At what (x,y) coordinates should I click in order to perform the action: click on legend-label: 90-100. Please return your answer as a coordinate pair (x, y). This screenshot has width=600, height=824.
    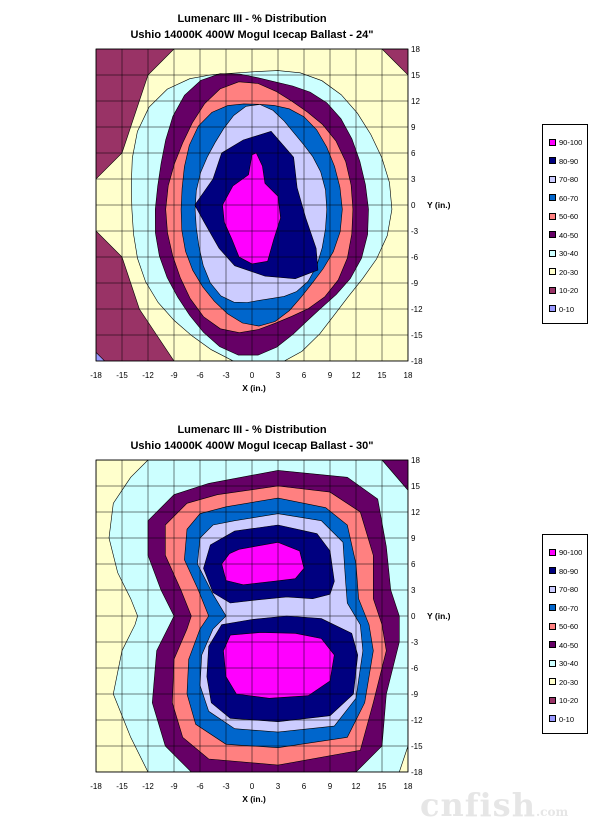
    Looking at the image, I should click on (571, 552).